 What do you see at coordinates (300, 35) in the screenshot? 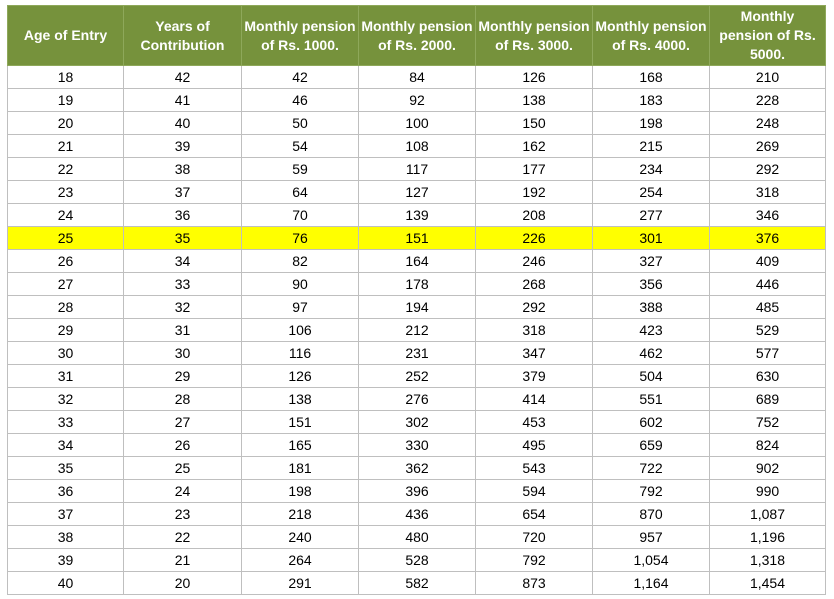
I see `header-pension-1000: Monthly pension of Rs. 1000.` at bounding box center [300, 35].